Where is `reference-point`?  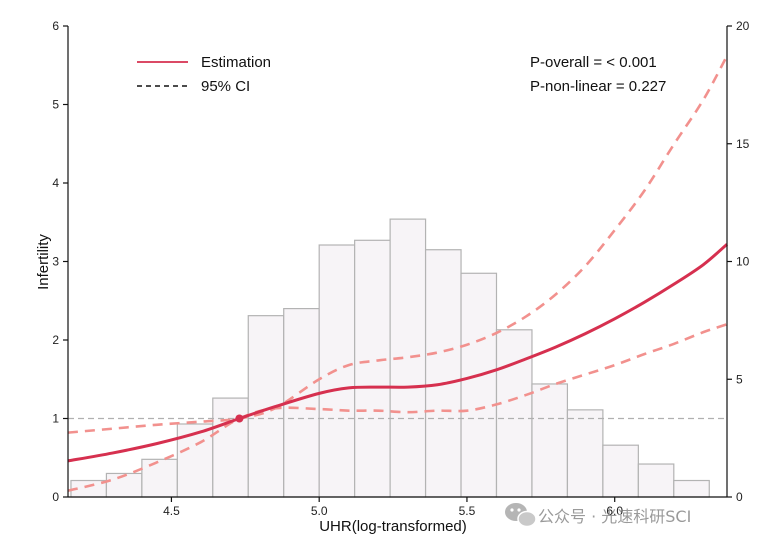 reference-point is located at coordinates (239, 418).